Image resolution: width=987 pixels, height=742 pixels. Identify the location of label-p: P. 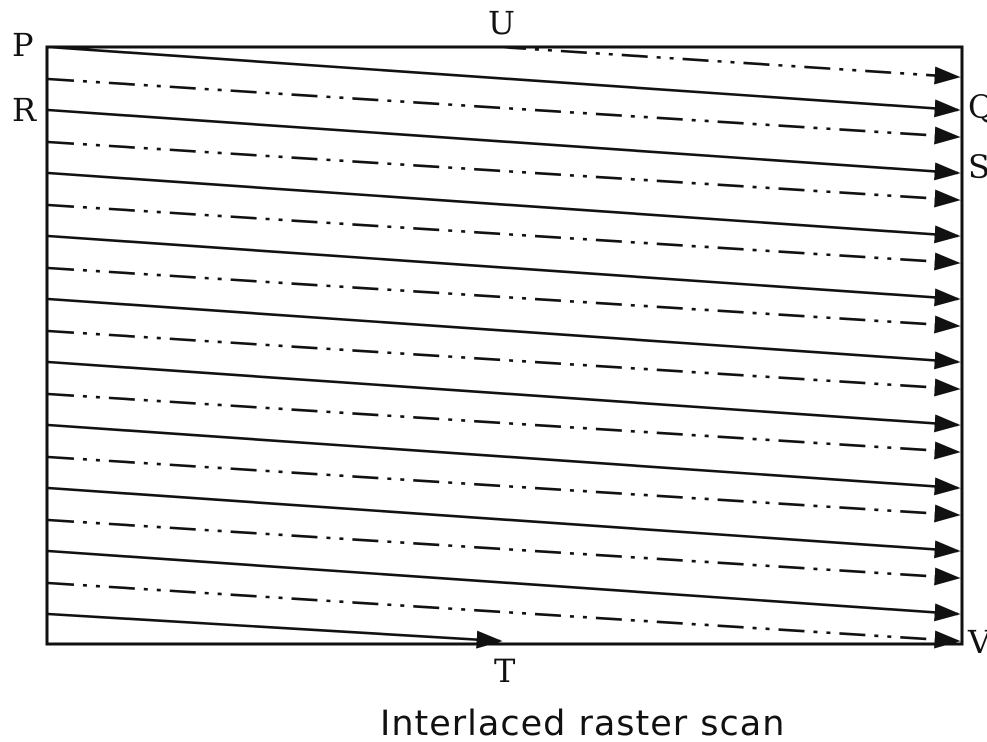
(23, 45).